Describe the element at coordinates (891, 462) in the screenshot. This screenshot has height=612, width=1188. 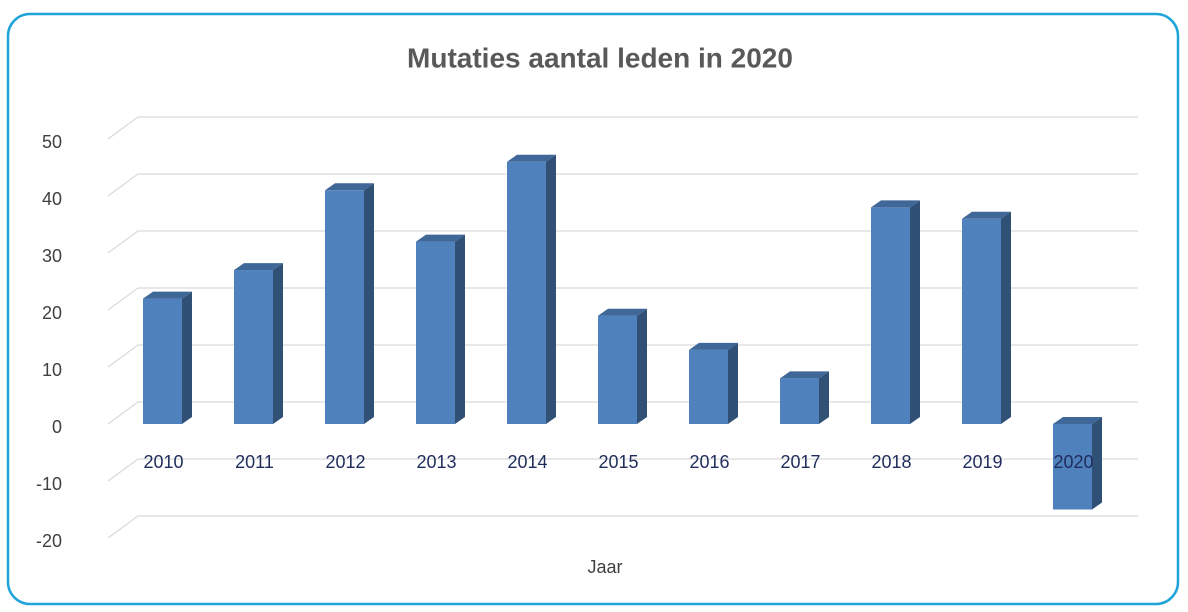
I see `x-tick-label: 2018` at that location.